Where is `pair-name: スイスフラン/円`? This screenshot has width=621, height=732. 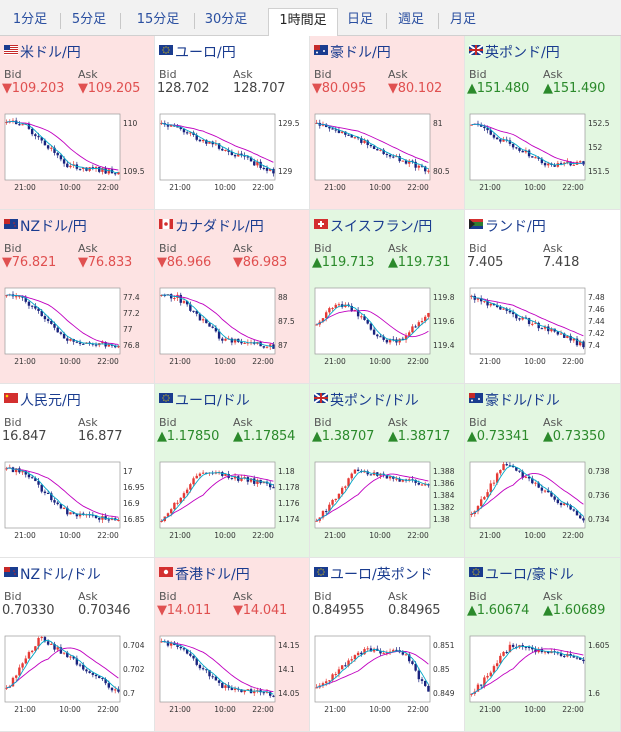 pair-name: スイスフラン/円 is located at coordinates (381, 227).